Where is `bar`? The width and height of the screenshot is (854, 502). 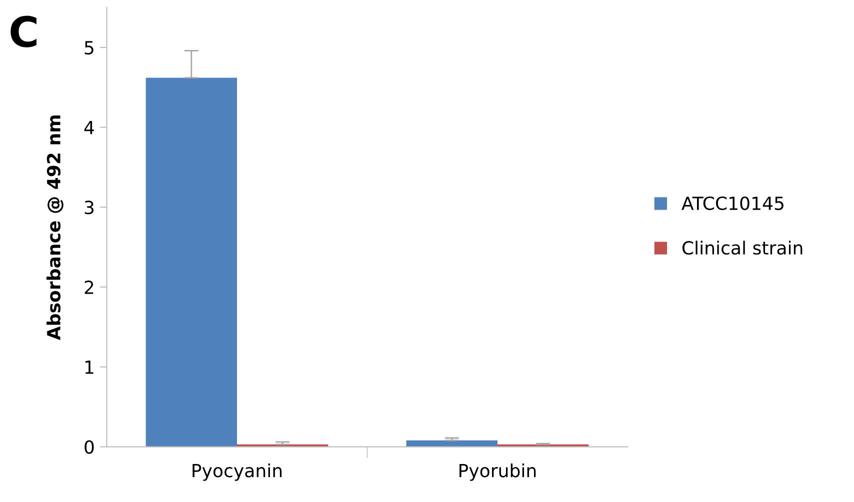
bar is located at coordinates (191, 262).